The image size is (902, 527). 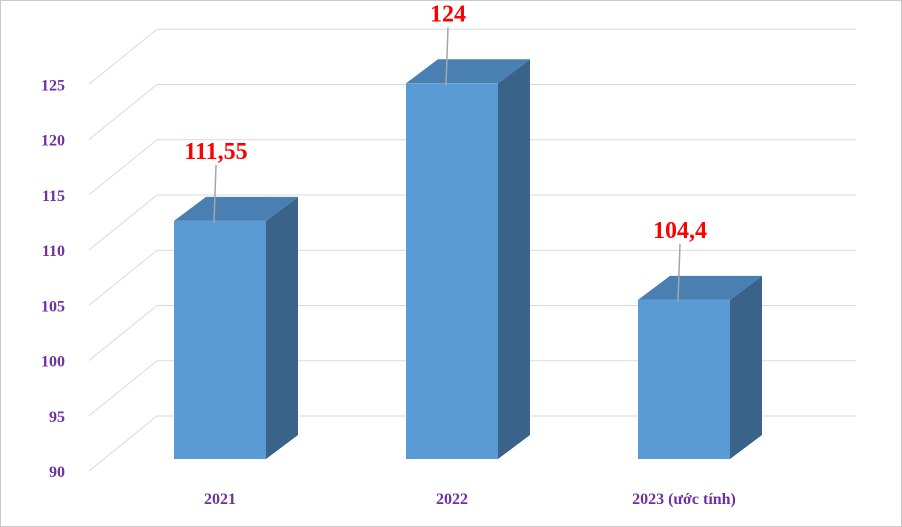 What do you see at coordinates (57, 472) in the screenshot?
I see `y-tick-label: 90` at bounding box center [57, 472].